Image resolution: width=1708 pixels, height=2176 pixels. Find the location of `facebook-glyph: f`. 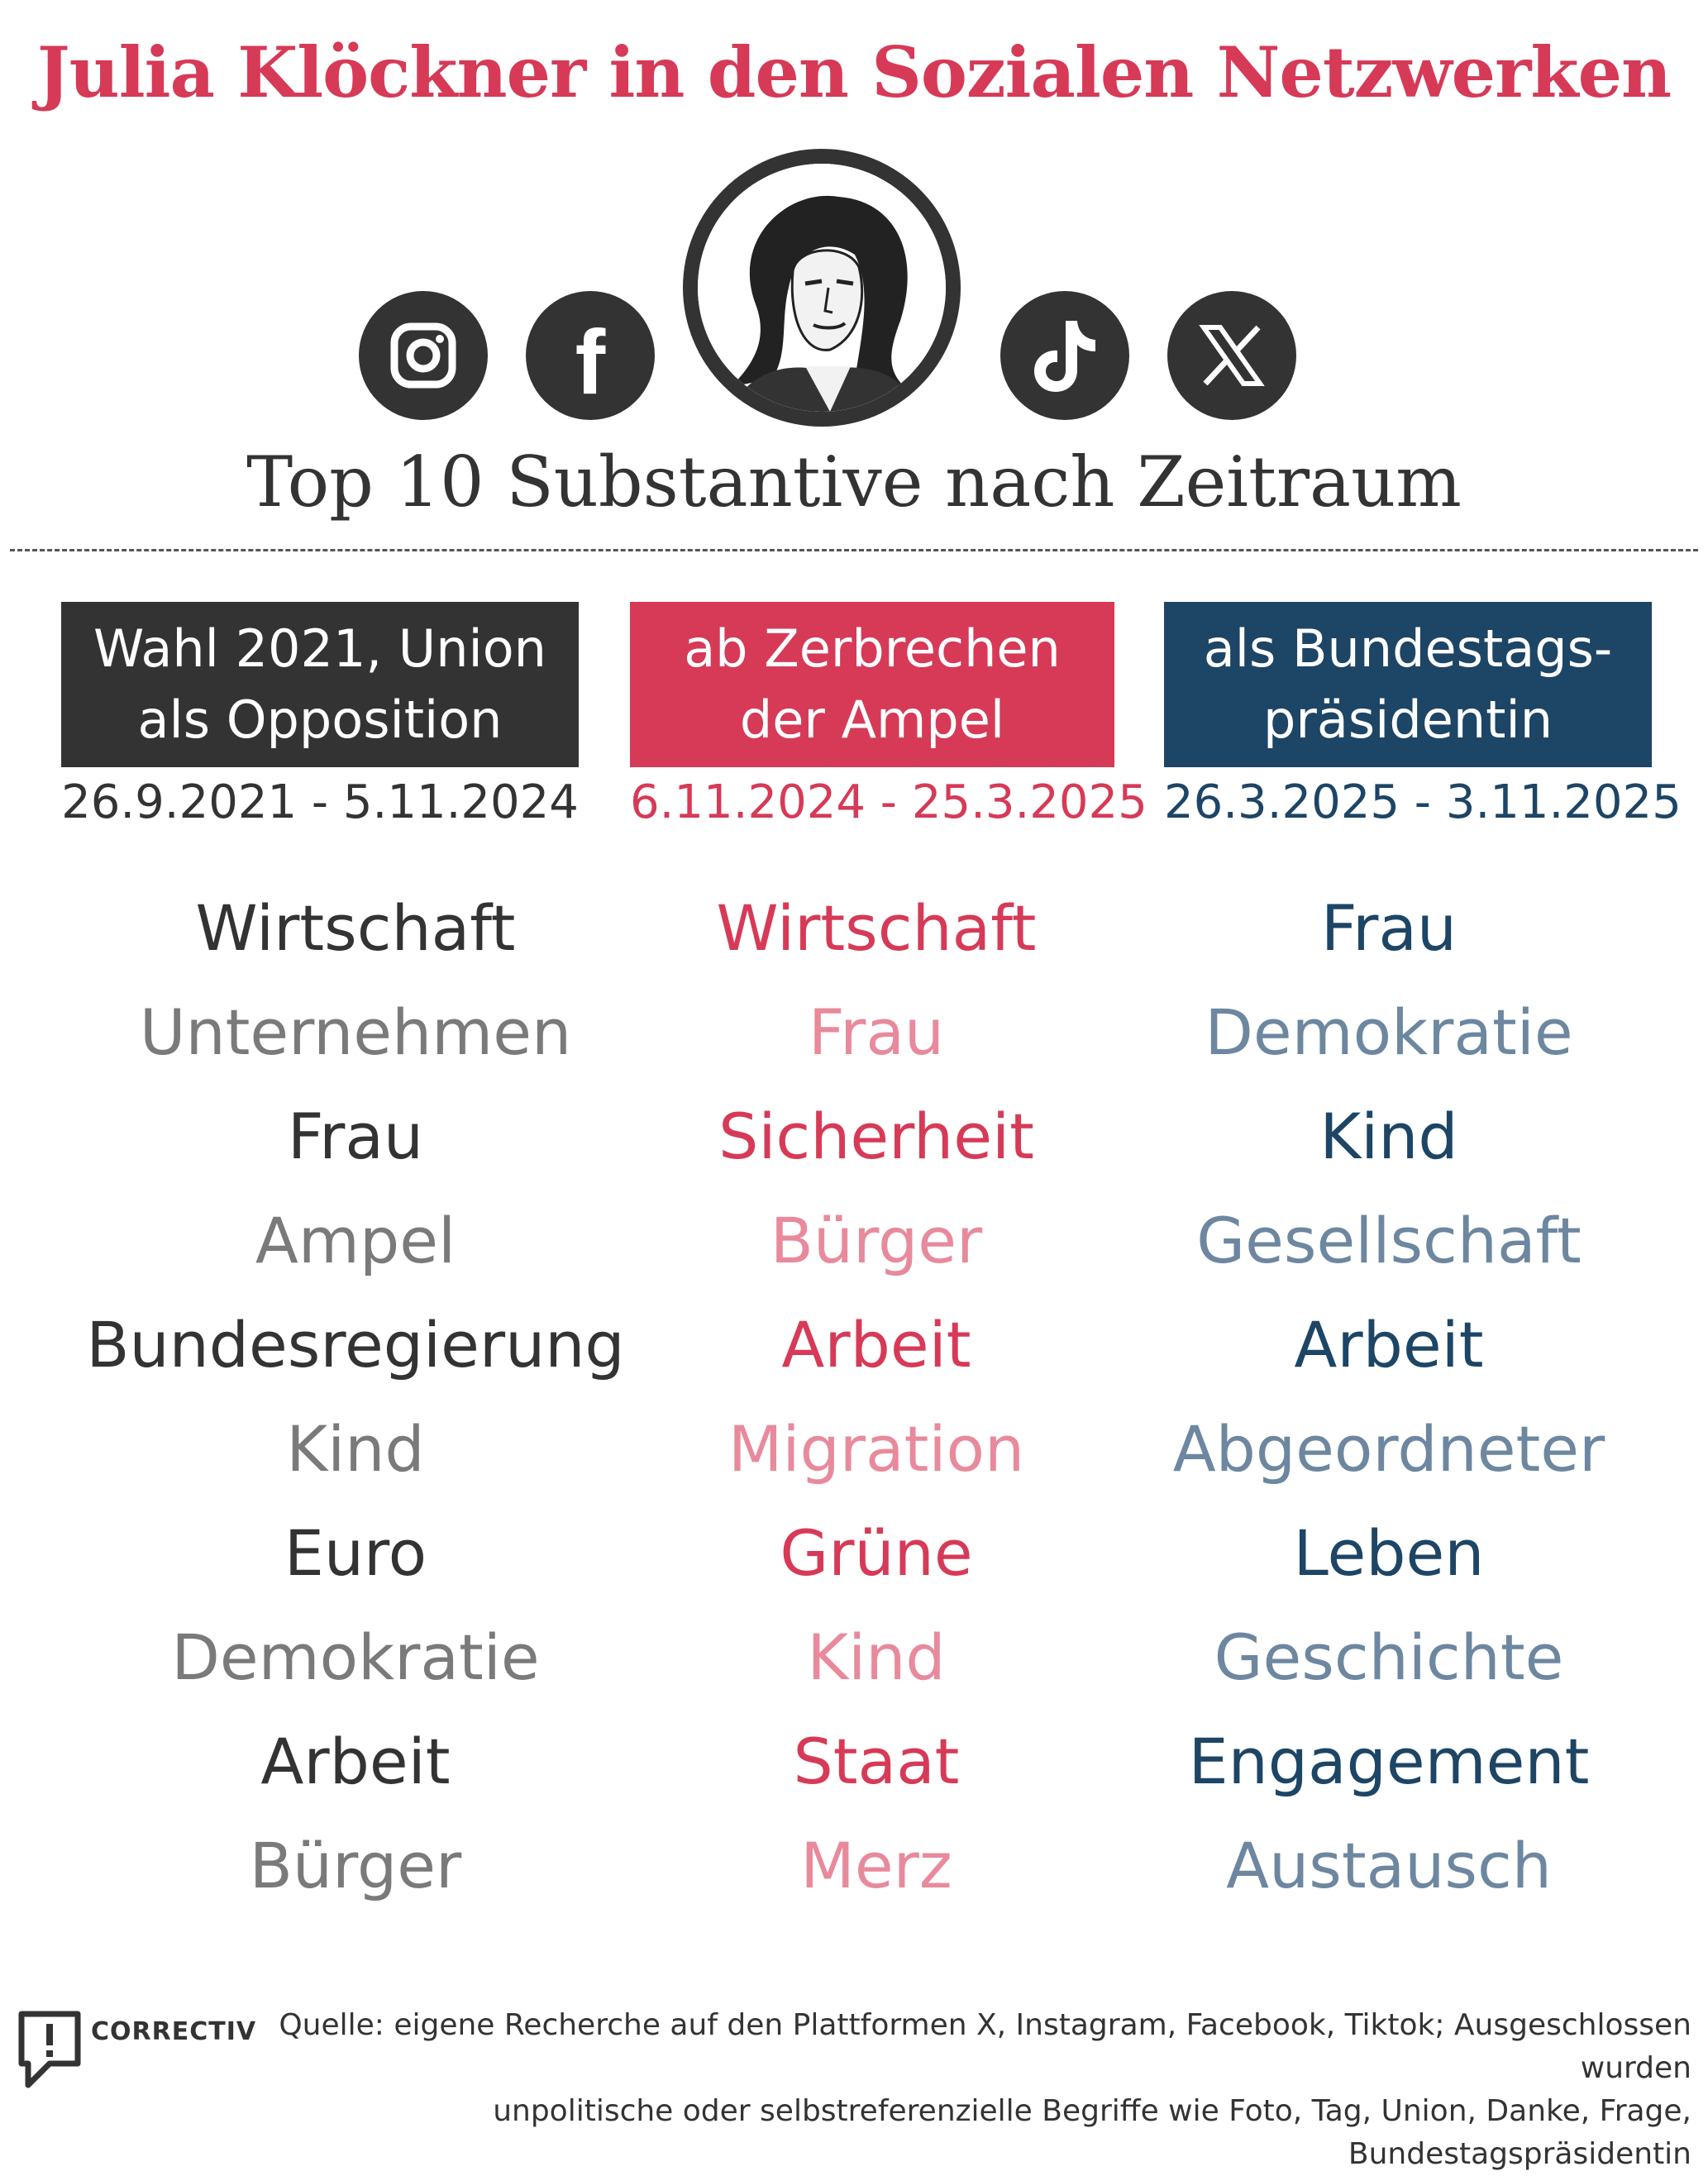

facebook-glyph: f is located at coordinates (590, 362).